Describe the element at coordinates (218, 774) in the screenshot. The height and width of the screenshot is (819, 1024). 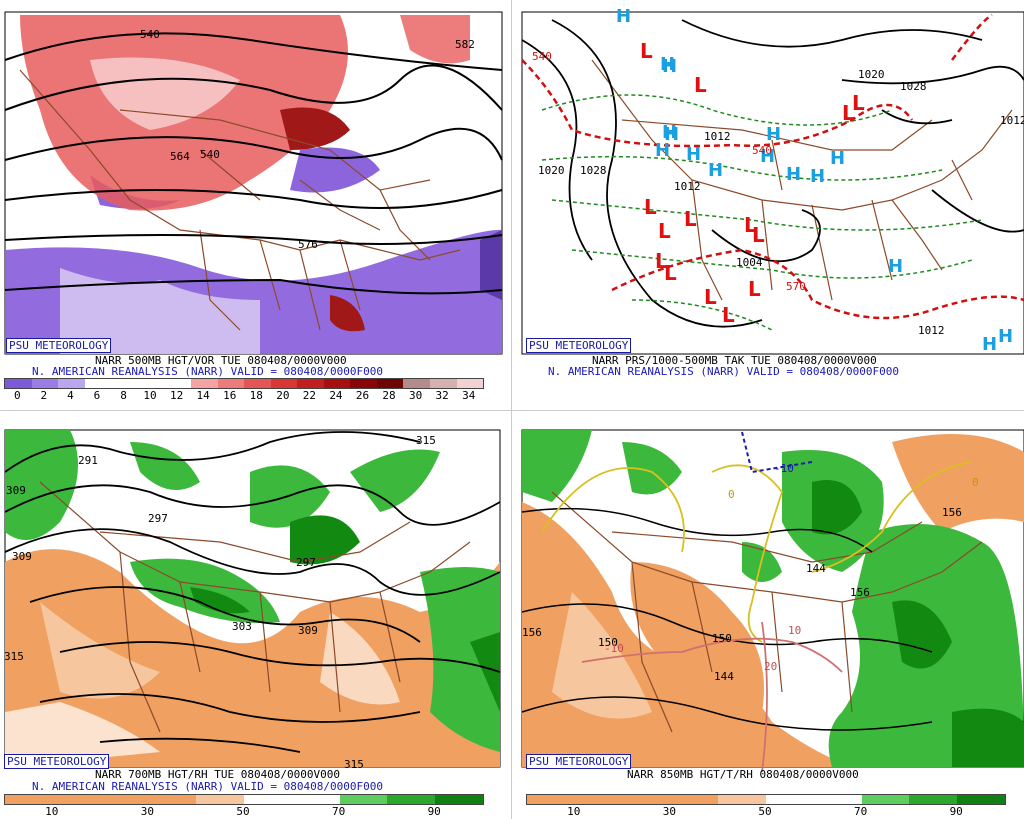
I see `map-title: NARR 700MB HGT/RH TUE 080408/0000V000` at that location.